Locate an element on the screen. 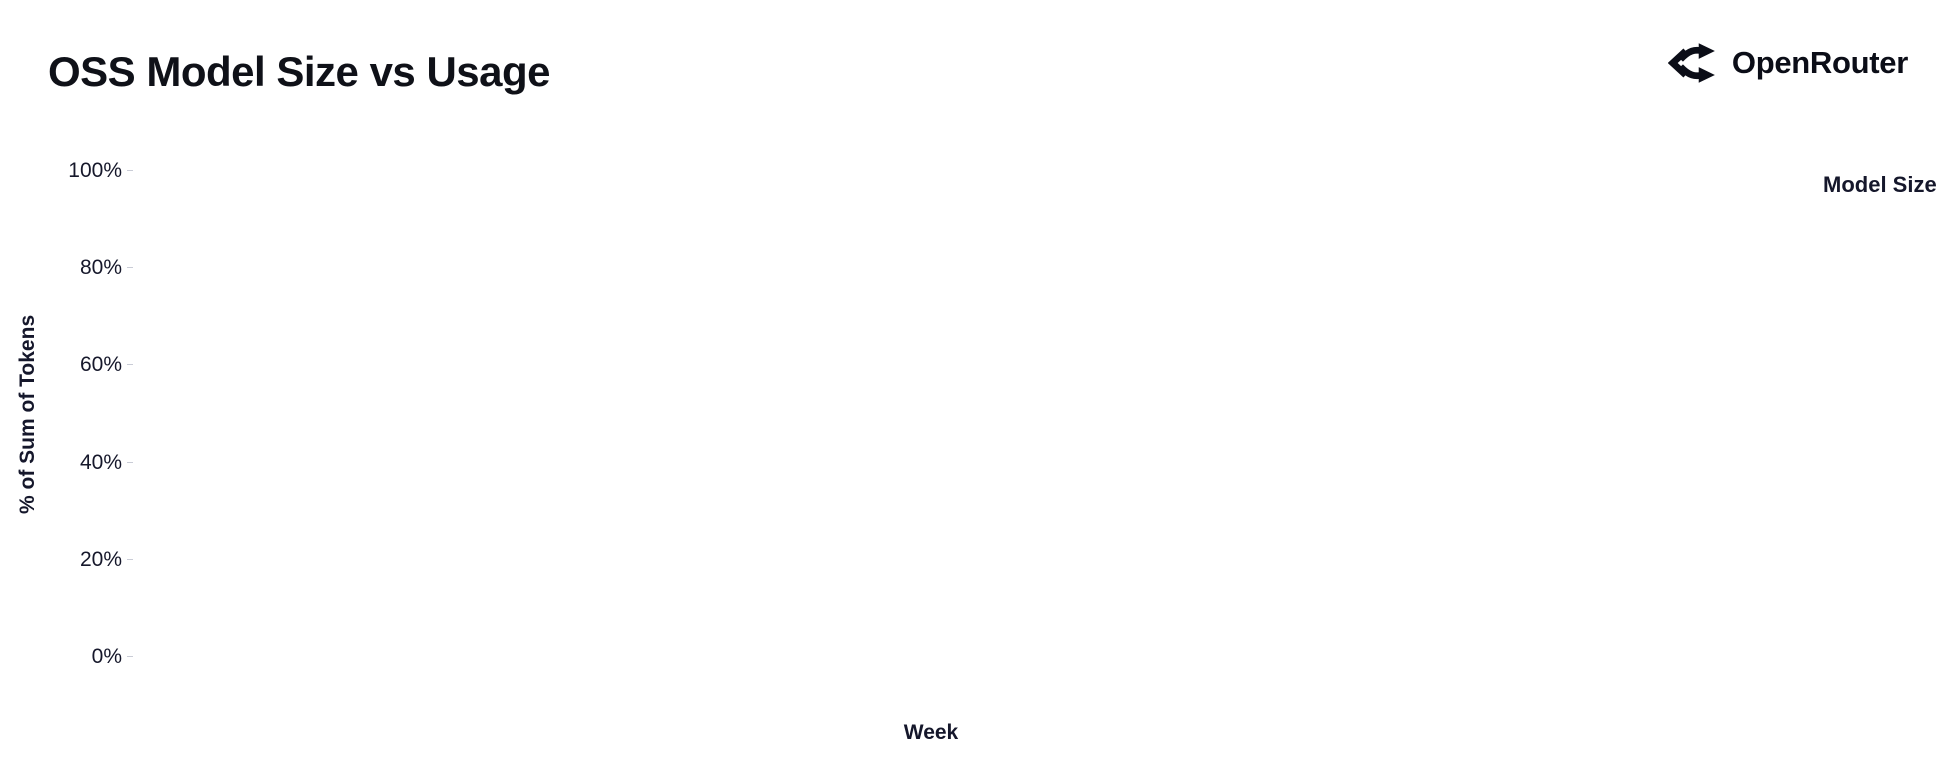 This screenshot has height=760, width=1956. y-axis-tick-marks is located at coordinates (130, 413).